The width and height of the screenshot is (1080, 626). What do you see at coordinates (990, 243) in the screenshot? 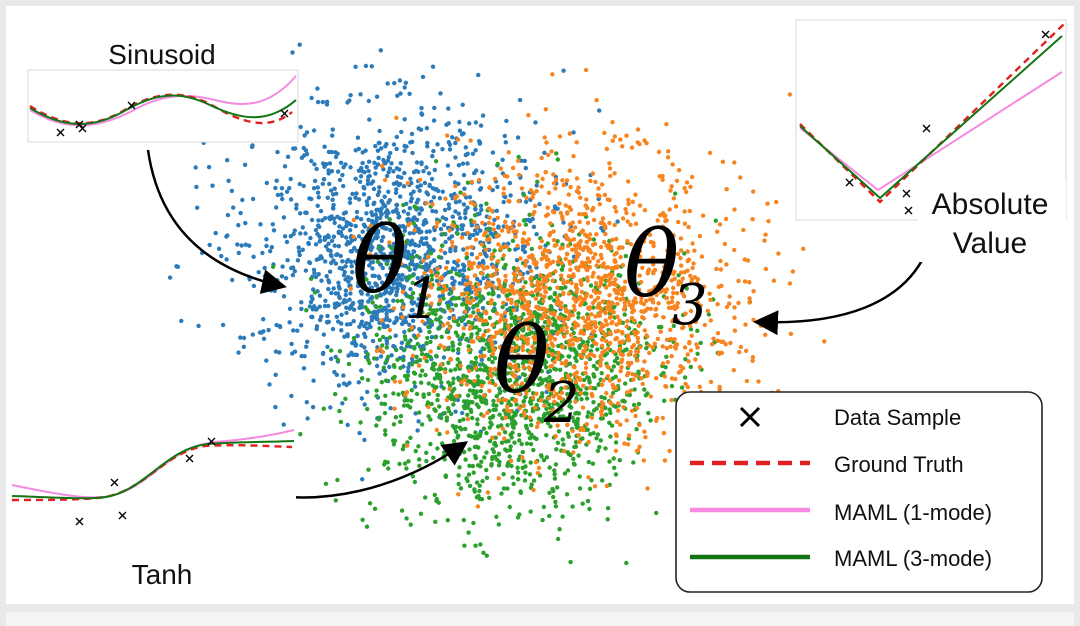
I see `inset-absolute-title-line2: Value` at bounding box center [990, 243].